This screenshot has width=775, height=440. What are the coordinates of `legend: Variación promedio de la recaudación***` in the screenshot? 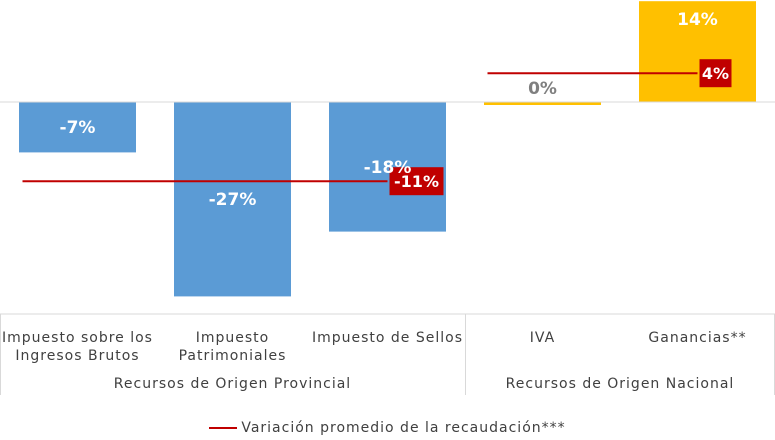 It's located at (387, 428).